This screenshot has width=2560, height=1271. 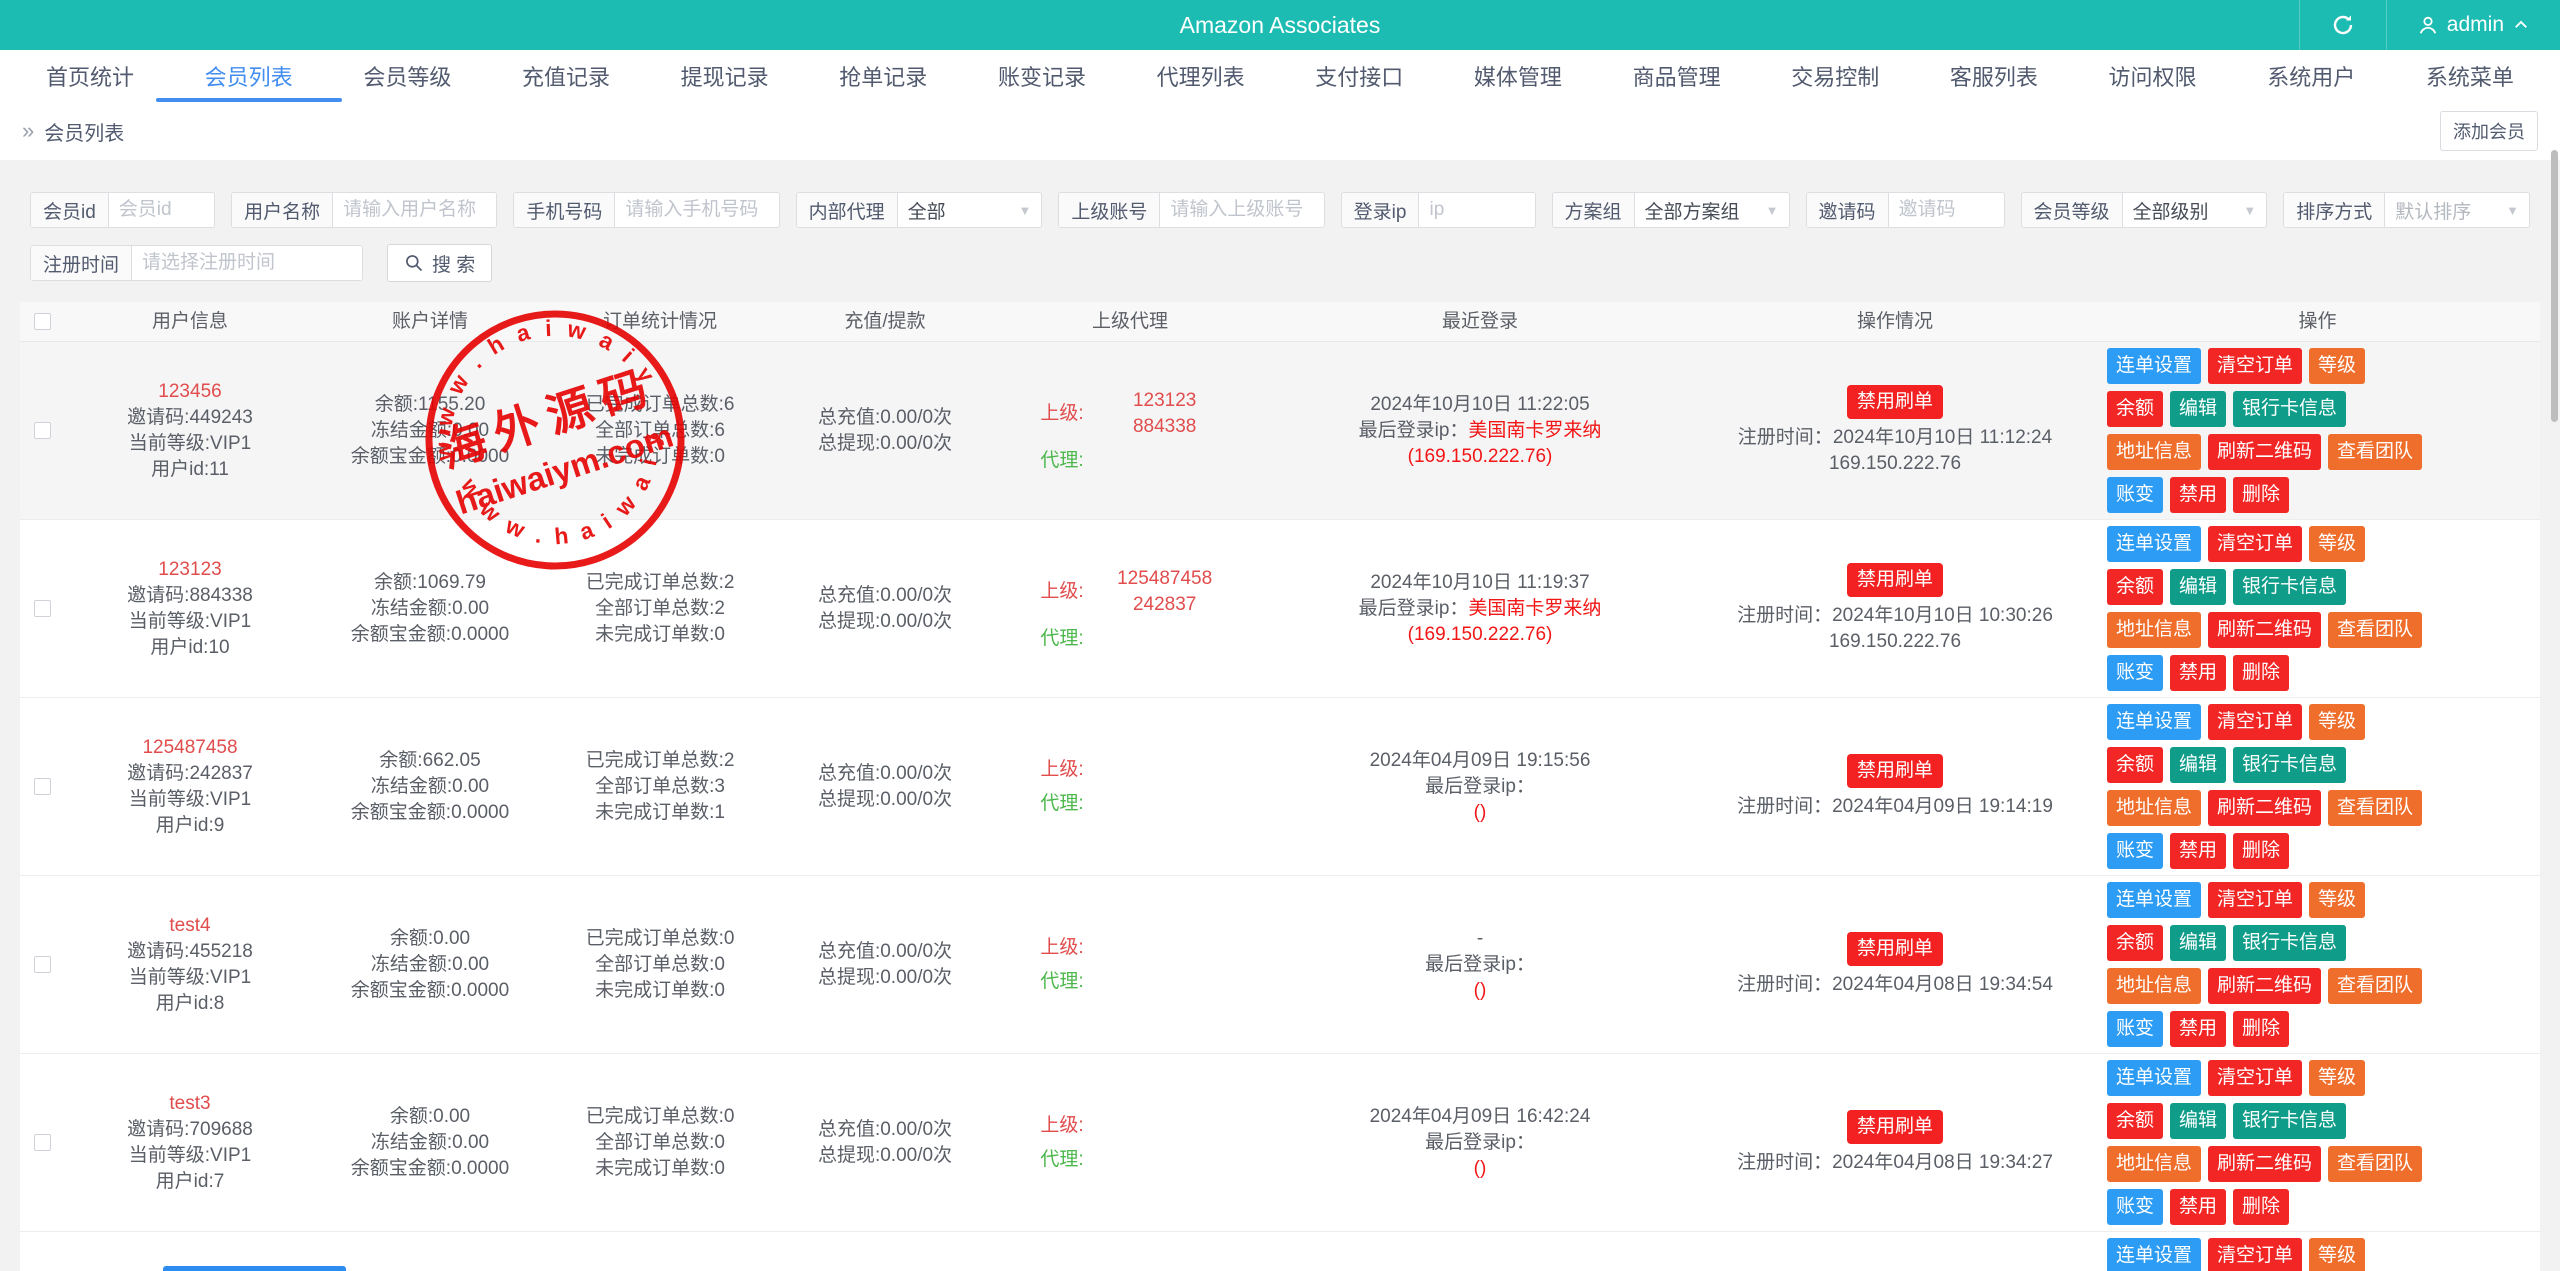 I want to click on nav-tab: 客服列表, so click(x=1993, y=77).